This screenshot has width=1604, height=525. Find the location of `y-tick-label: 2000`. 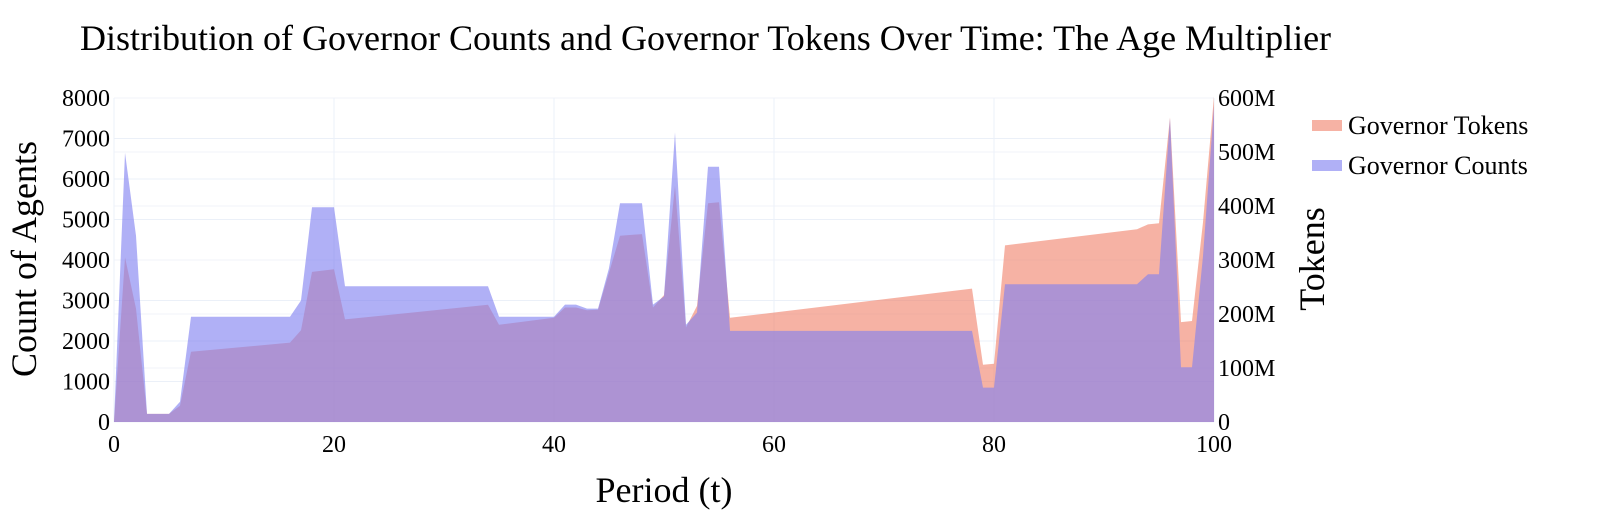

y-tick-label: 2000 is located at coordinates (86, 342).